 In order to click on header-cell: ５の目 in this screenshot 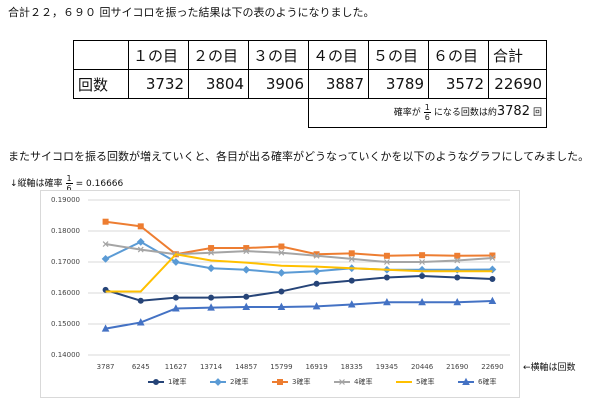, I will do `click(398, 55)`.